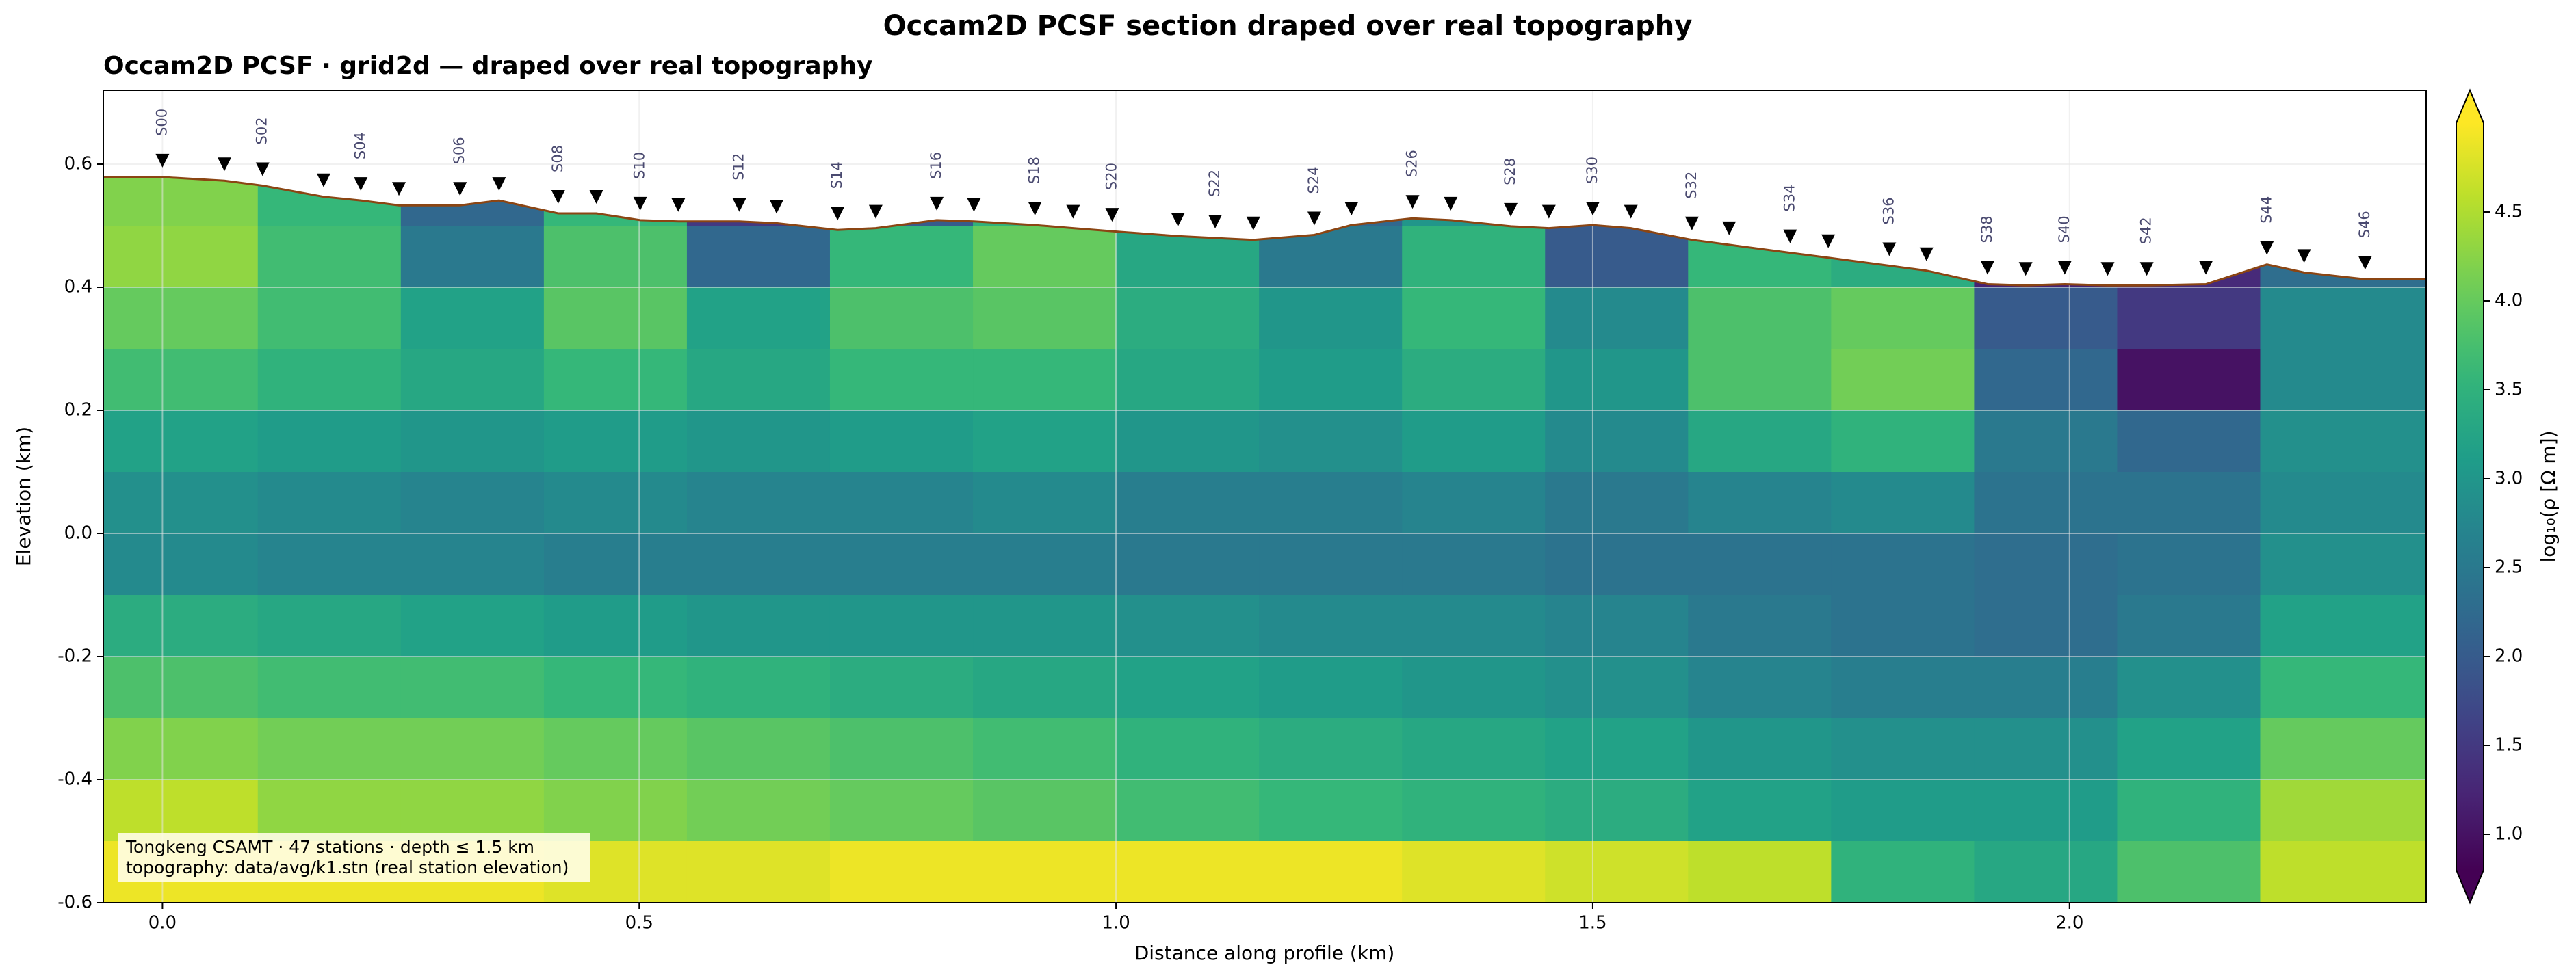 Image resolution: width=2576 pixels, height=980 pixels. What do you see at coordinates (837, 175) in the screenshot?
I see `station-label: S14` at bounding box center [837, 175].